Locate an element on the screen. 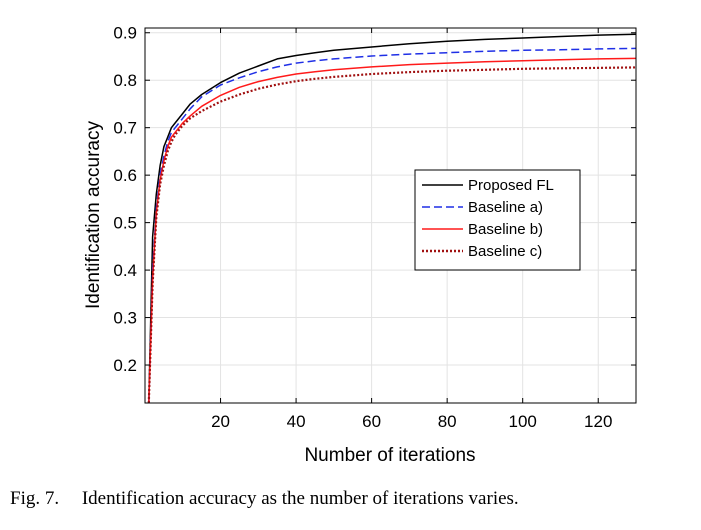  caption-label: Fig. 7. is located at coordinates (35, 498).